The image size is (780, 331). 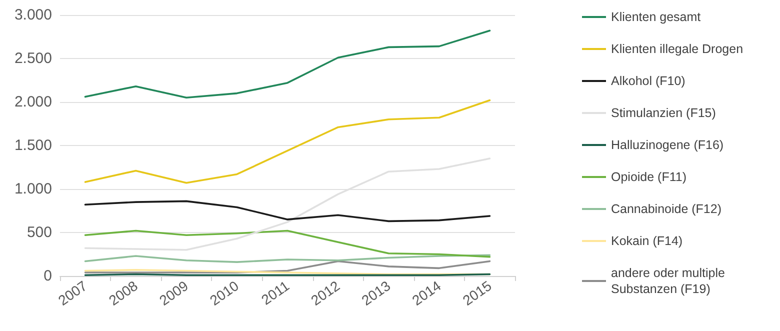 What do you see at coordinates (33, 145) in the screenshot?
I see `y-tick-label: 1.500` at bounding box center [33, 145].